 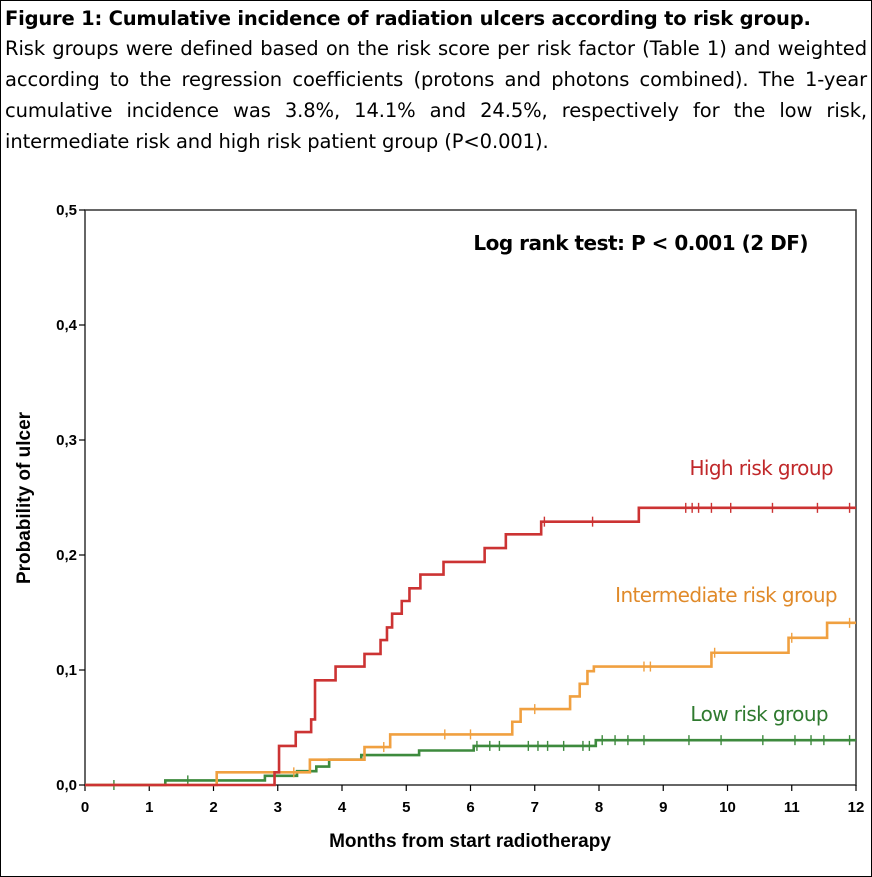 What do you see at coordinates (66, 555) in the screenshot?
I see `y-tick-label: 0,2` at bounding box center [66, 555].